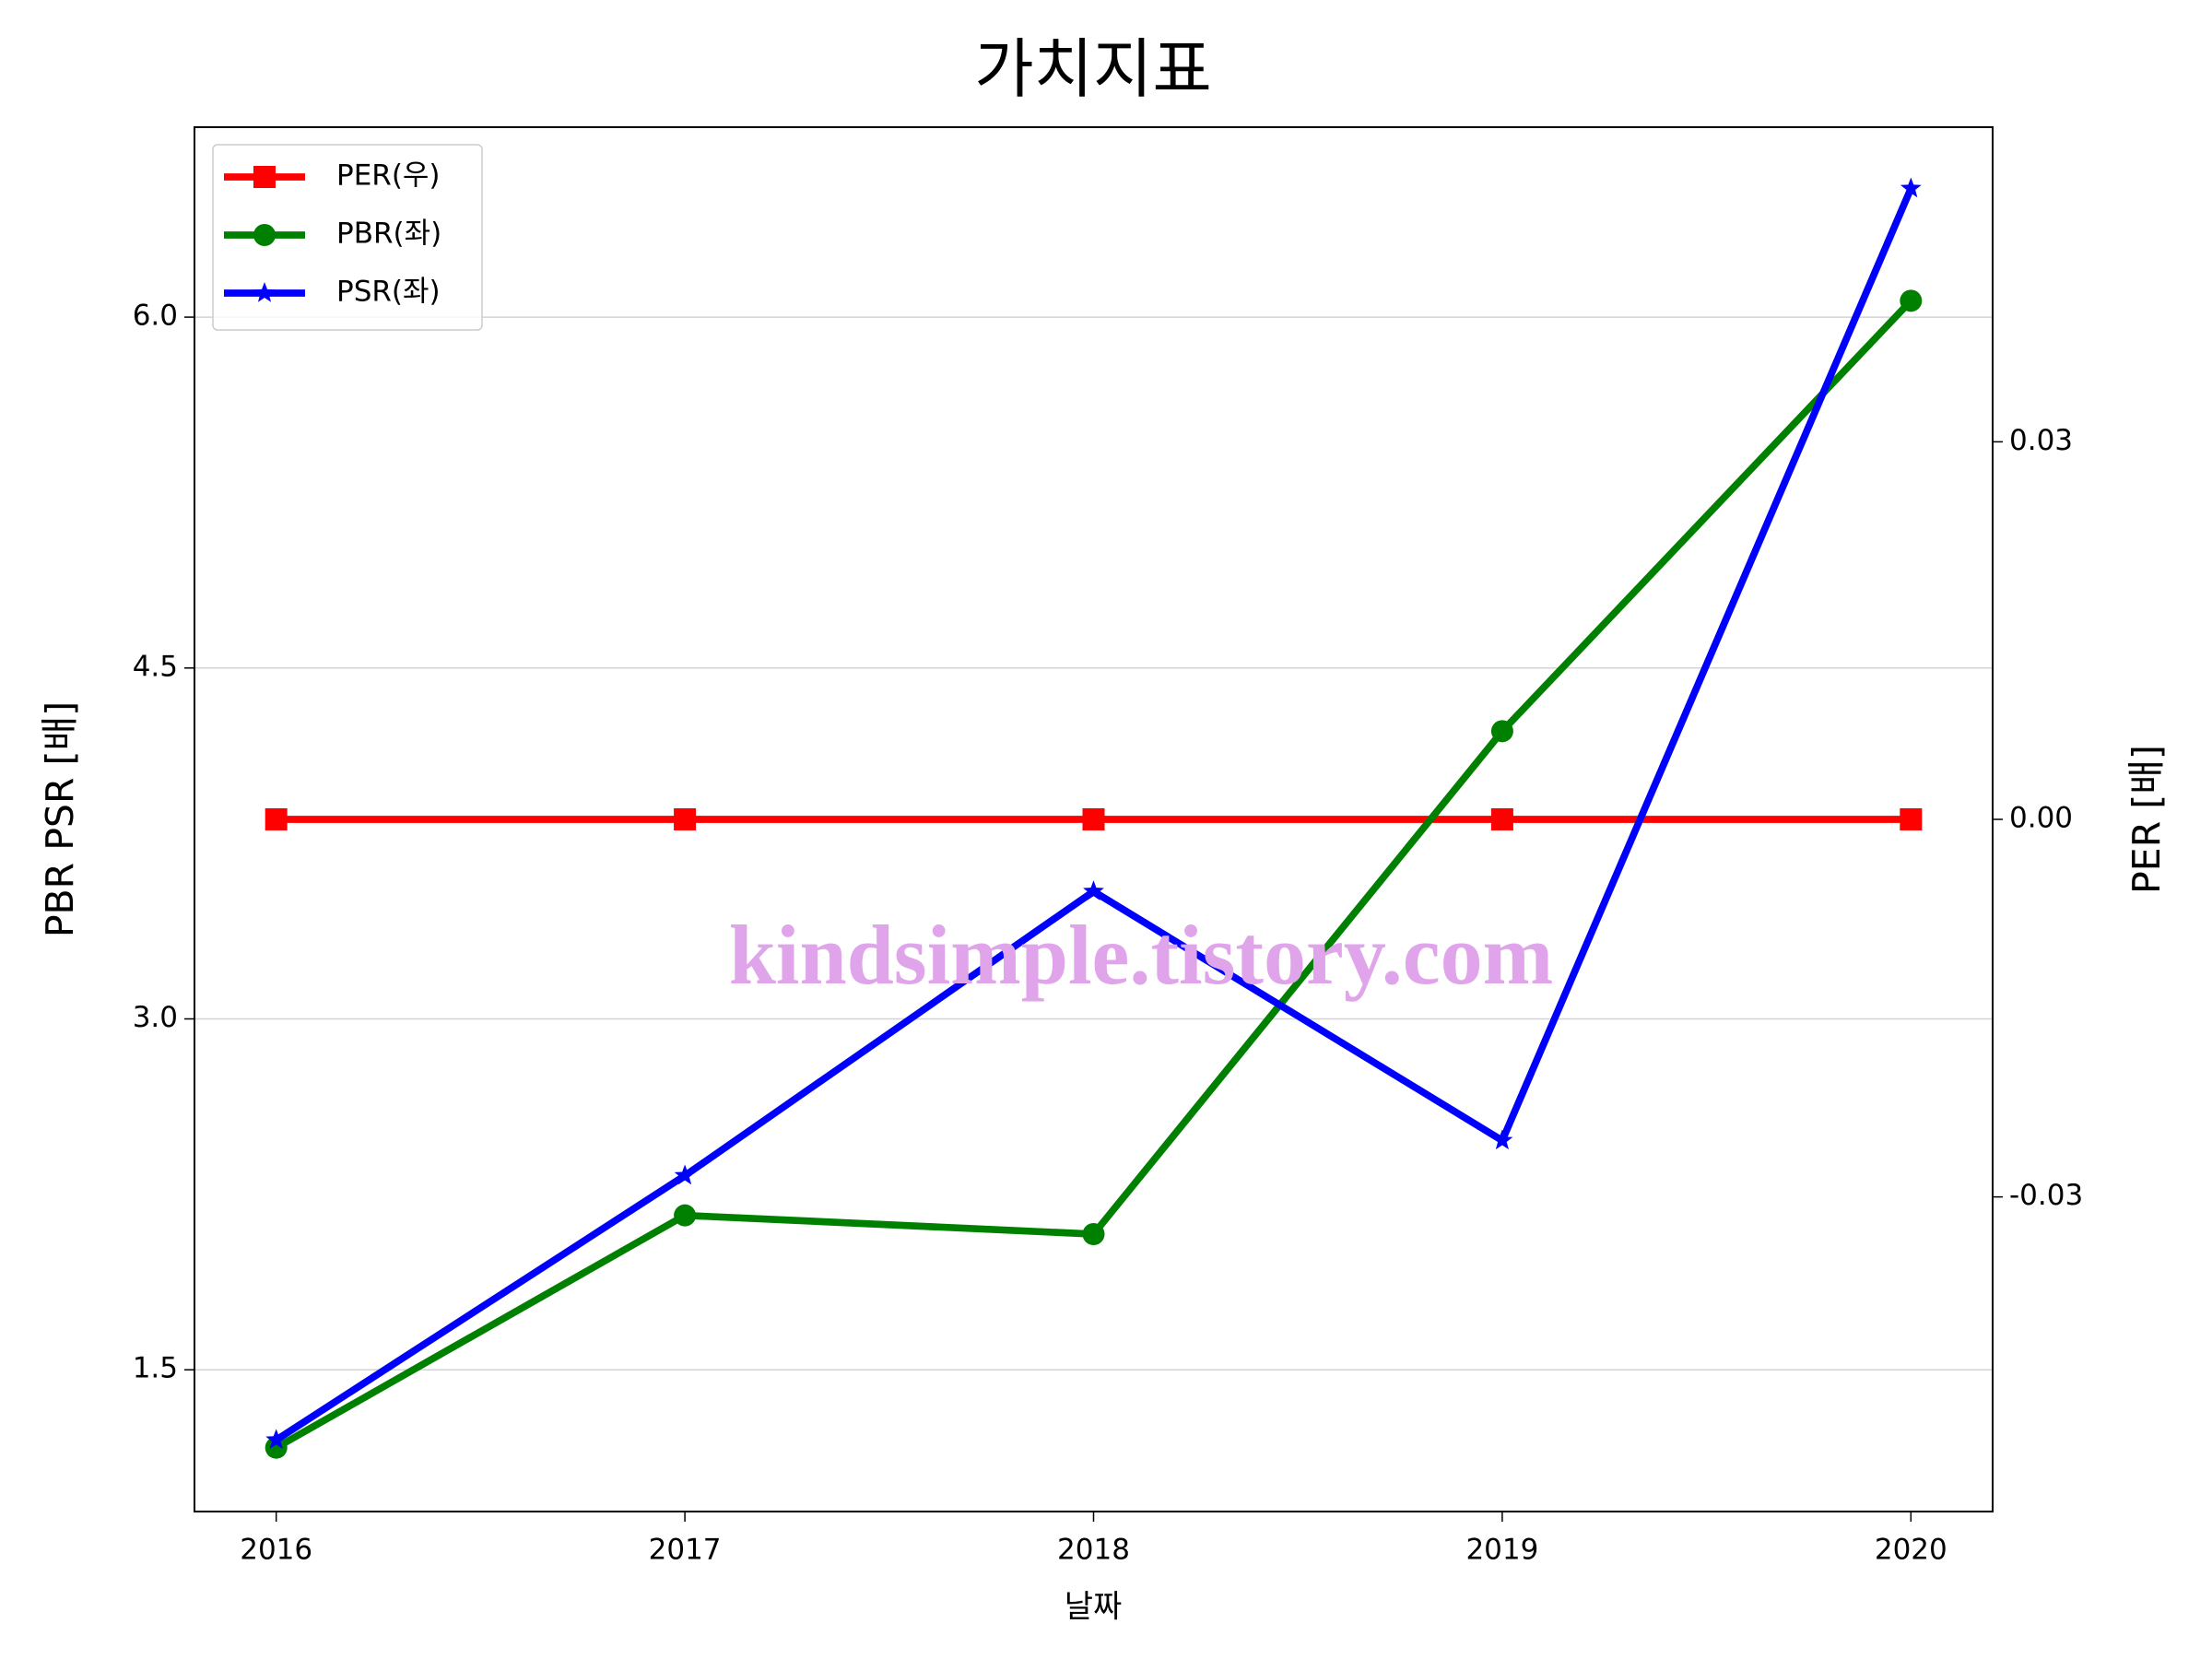 Image resolution: width=2212 pixels, height=1659 pixels. I want to click on legend-box, so click(347, 237).